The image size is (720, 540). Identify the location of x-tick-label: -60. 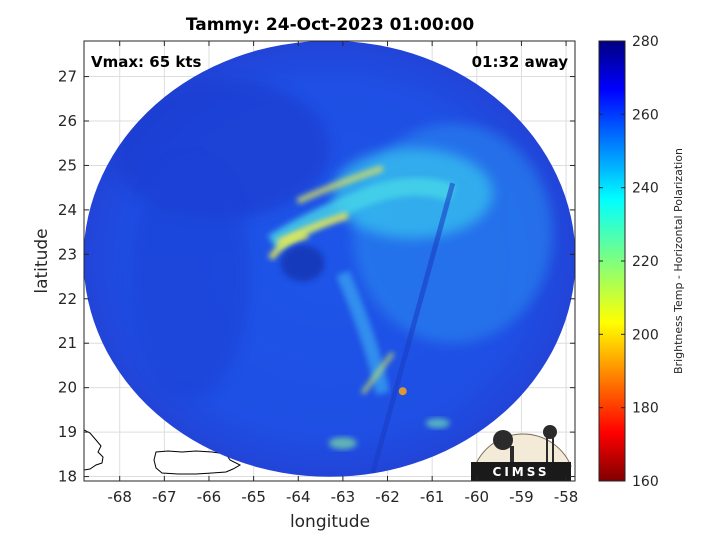
(477, 497).